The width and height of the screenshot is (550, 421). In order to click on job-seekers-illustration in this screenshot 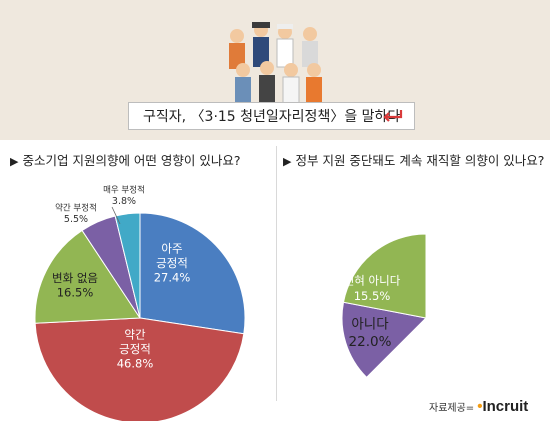, I will do `click(275, 63)`.